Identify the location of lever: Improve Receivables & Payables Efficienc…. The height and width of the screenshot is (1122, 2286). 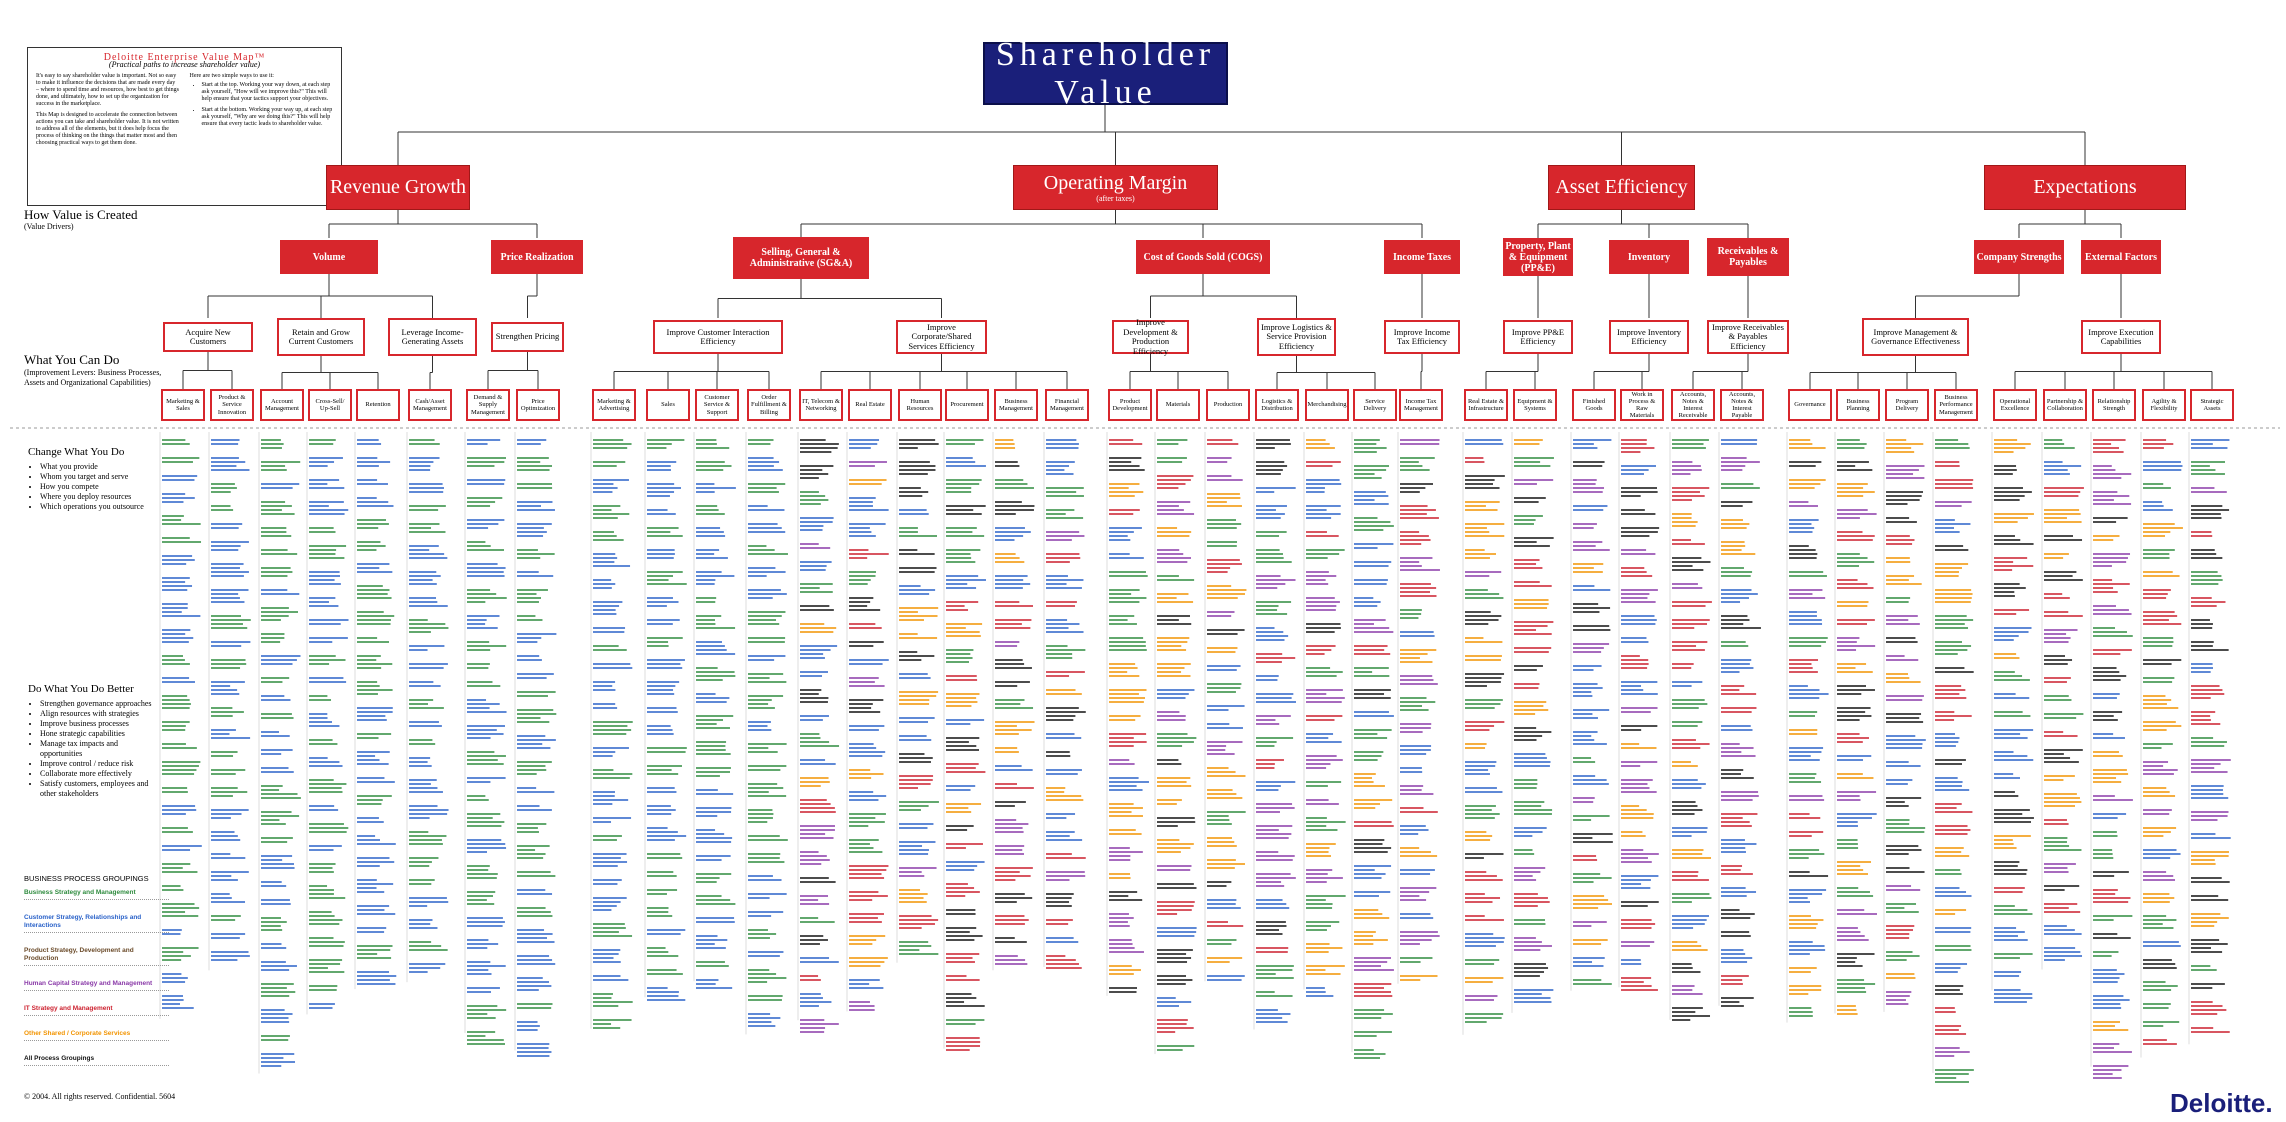
(1748, 337).